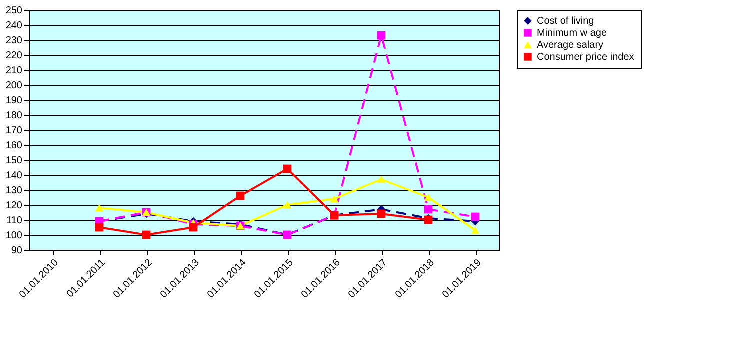 The height and width of the screenshot is (345, 745). I want to click on y-tick-label: 190, so click(14, 101).